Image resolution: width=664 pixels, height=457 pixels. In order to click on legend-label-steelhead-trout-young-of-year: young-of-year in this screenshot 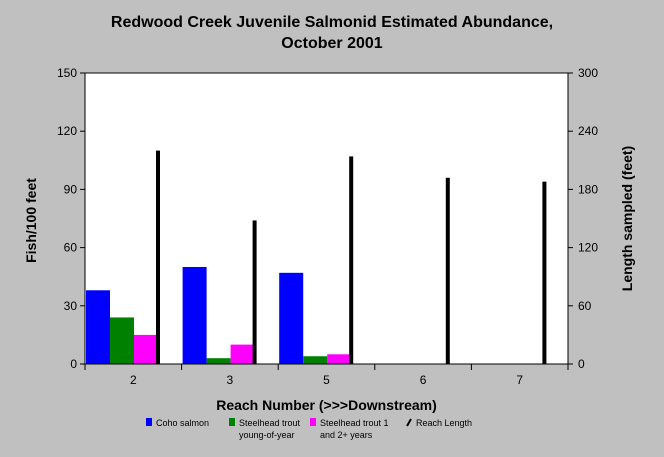, I will do `click(267, 435)`.